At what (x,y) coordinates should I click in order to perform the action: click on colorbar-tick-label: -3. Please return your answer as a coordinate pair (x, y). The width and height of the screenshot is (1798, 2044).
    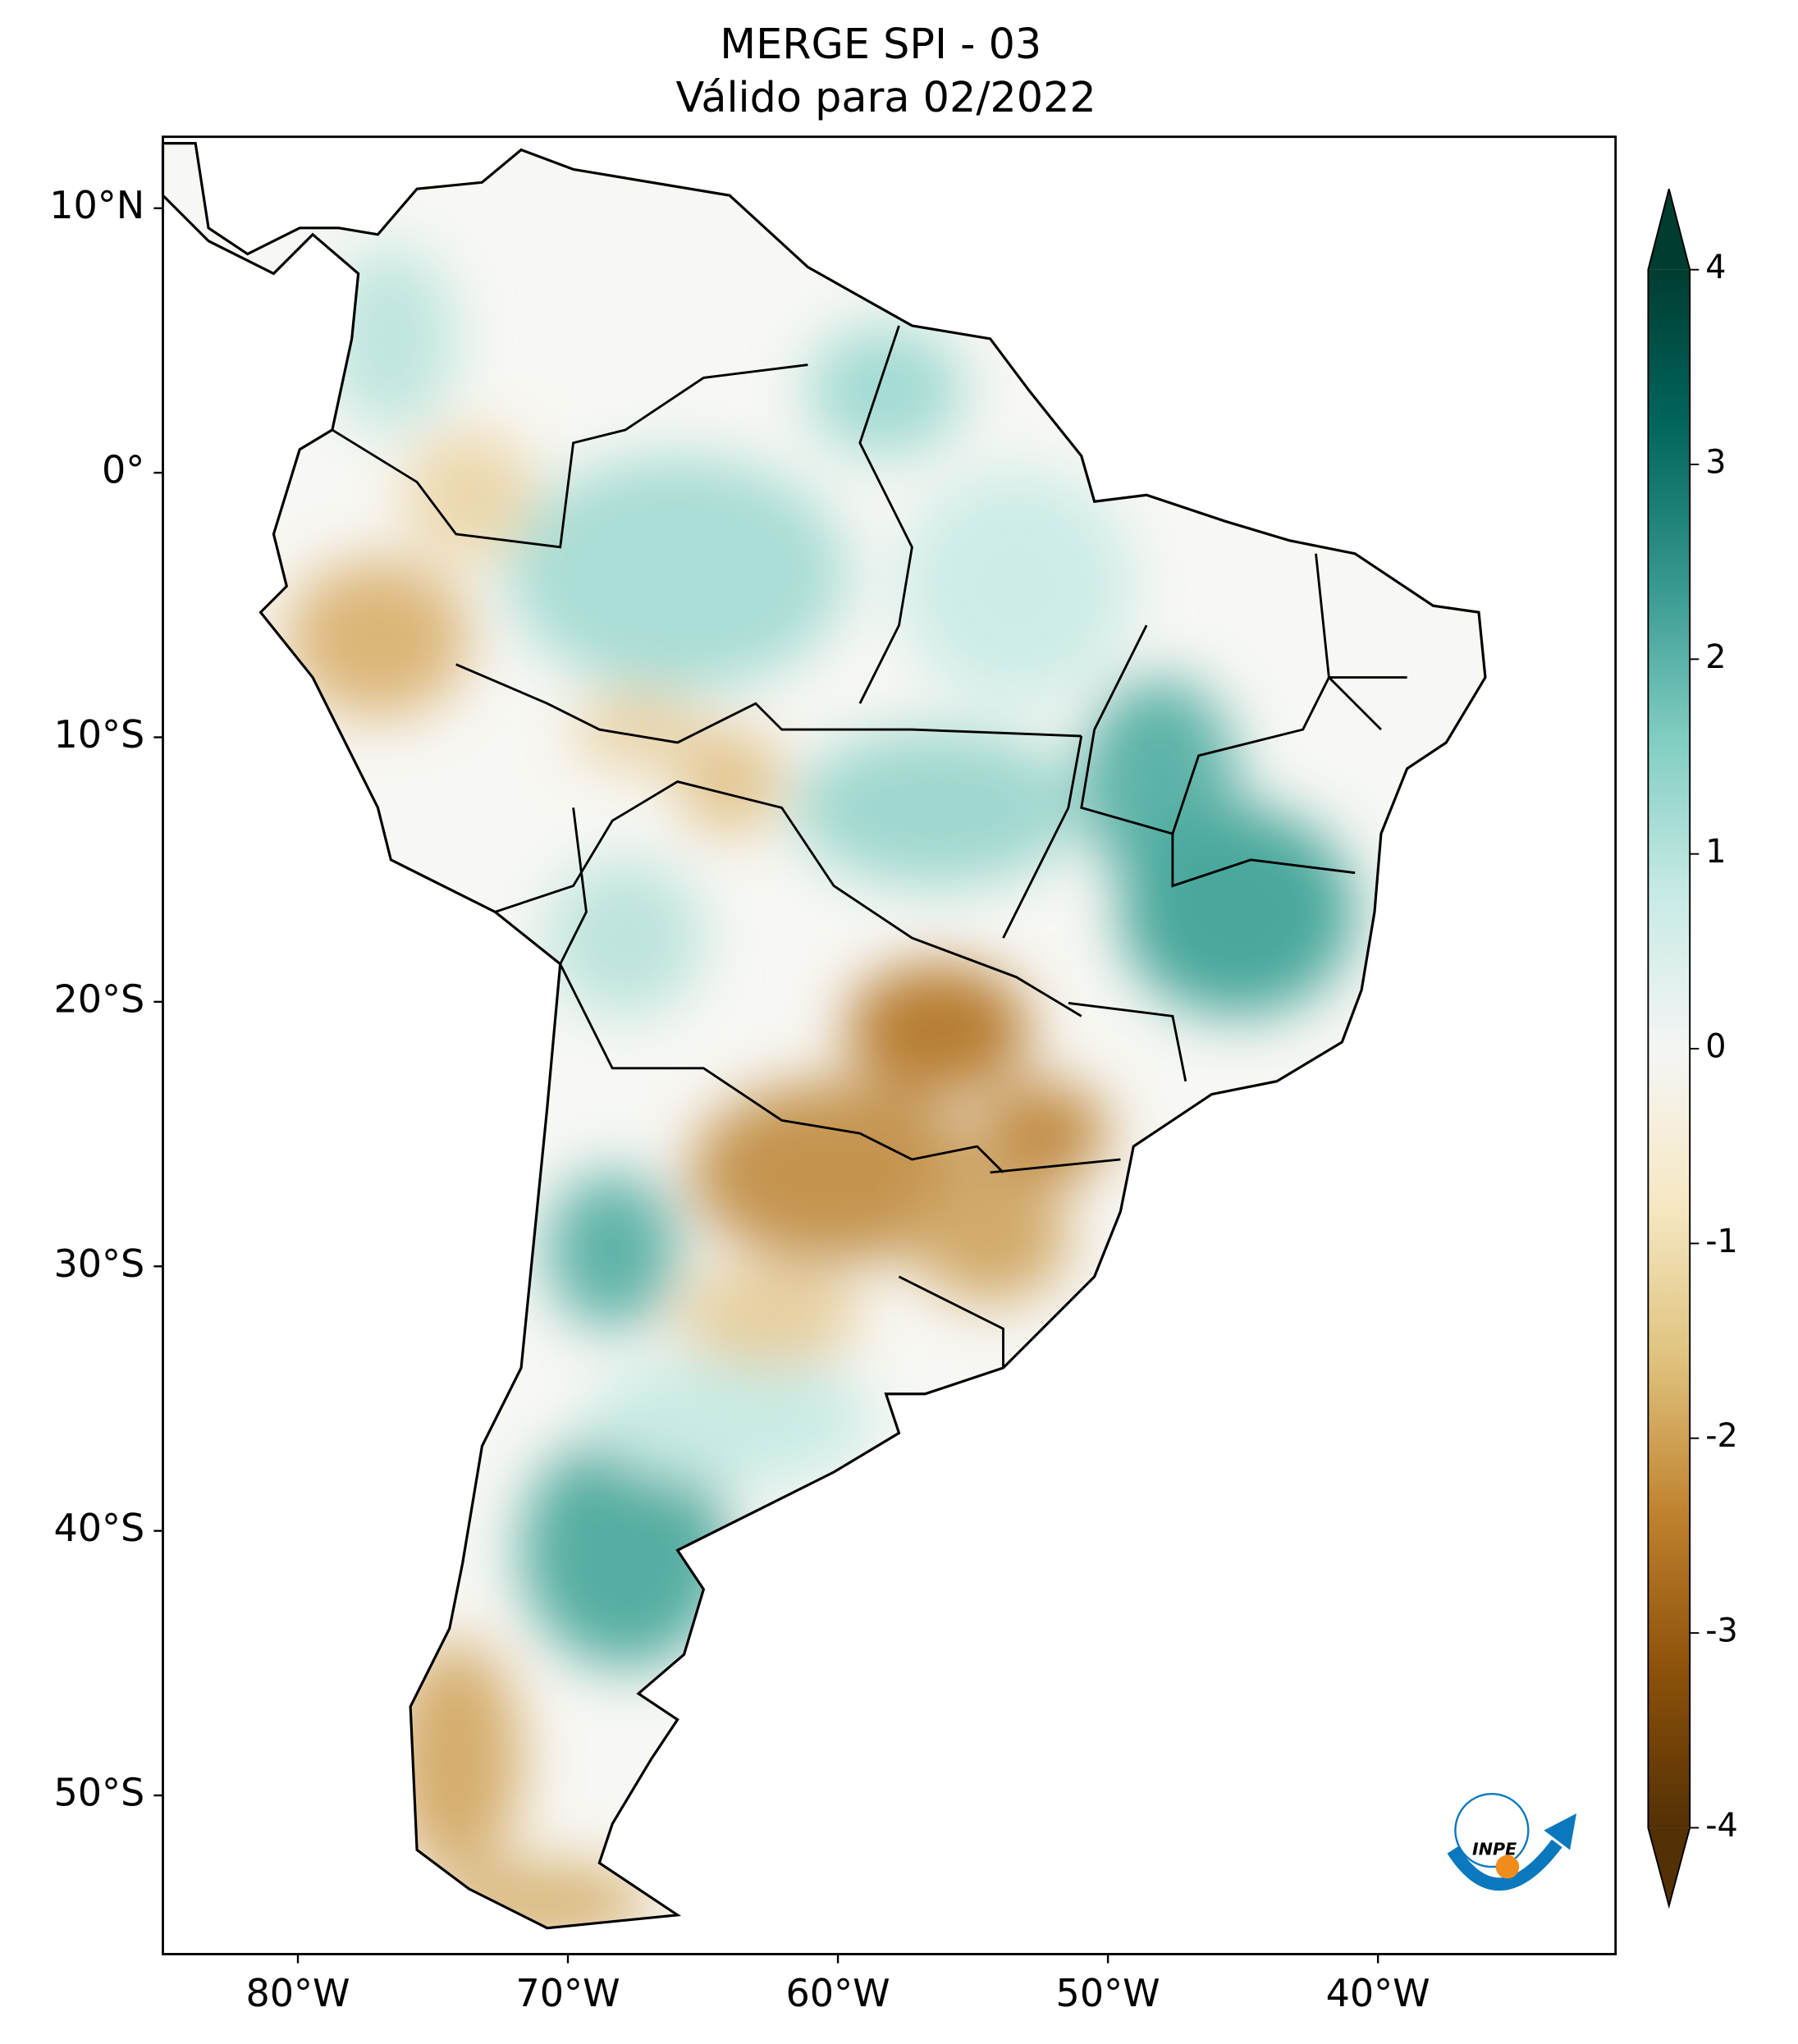
    Looking at the image, I should click on (1721, 1631).